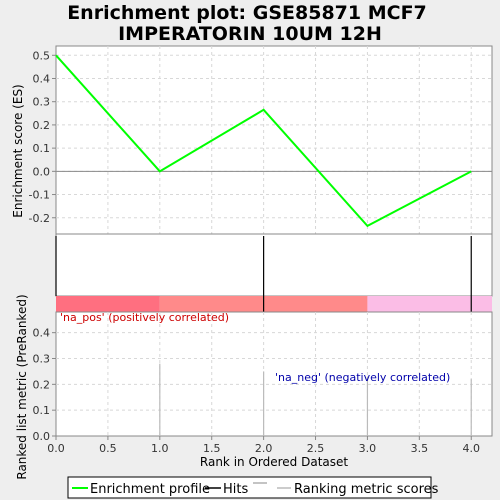 The image size is (500, 500). I want to click on x-tick-label: 4.0, so click(471, 448).